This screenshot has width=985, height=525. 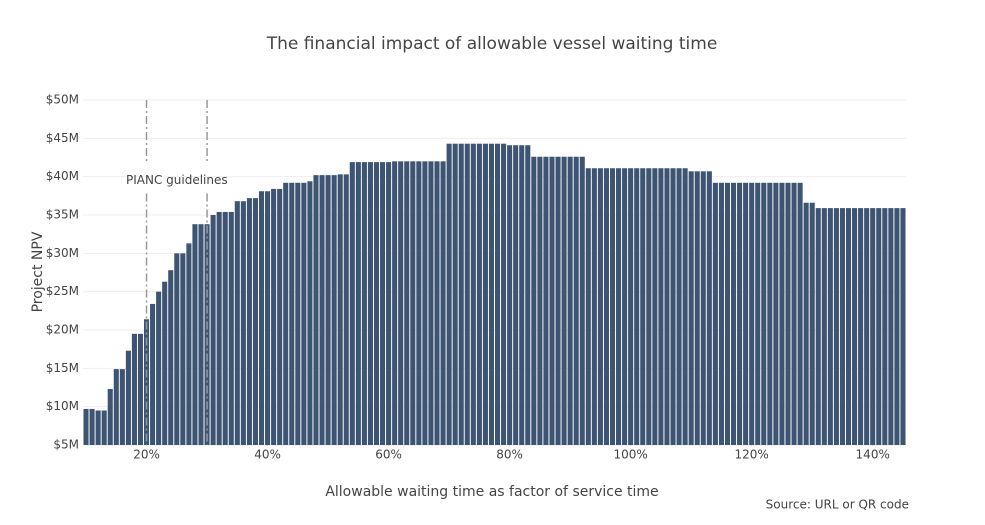 I want to click on x-tick-label: 100%, so click(x=631, y=455).